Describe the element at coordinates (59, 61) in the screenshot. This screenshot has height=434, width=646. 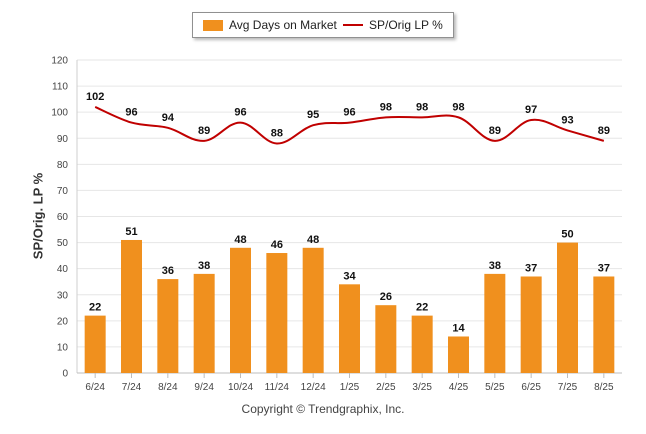
I see `y-tick-label: 120` at that location.